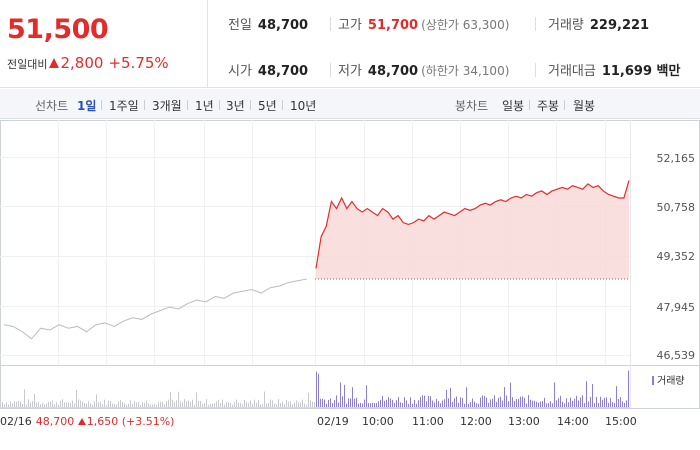  I want to click on period-tab-3y: 3년, so click(235, 106).